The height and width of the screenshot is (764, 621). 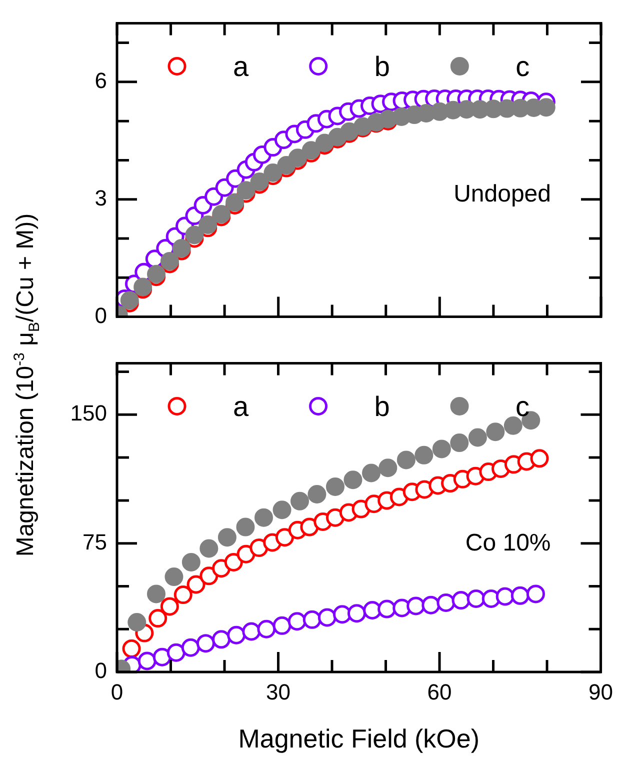 I want to click on y-tick-label: 3, so click(x=100, y=197).